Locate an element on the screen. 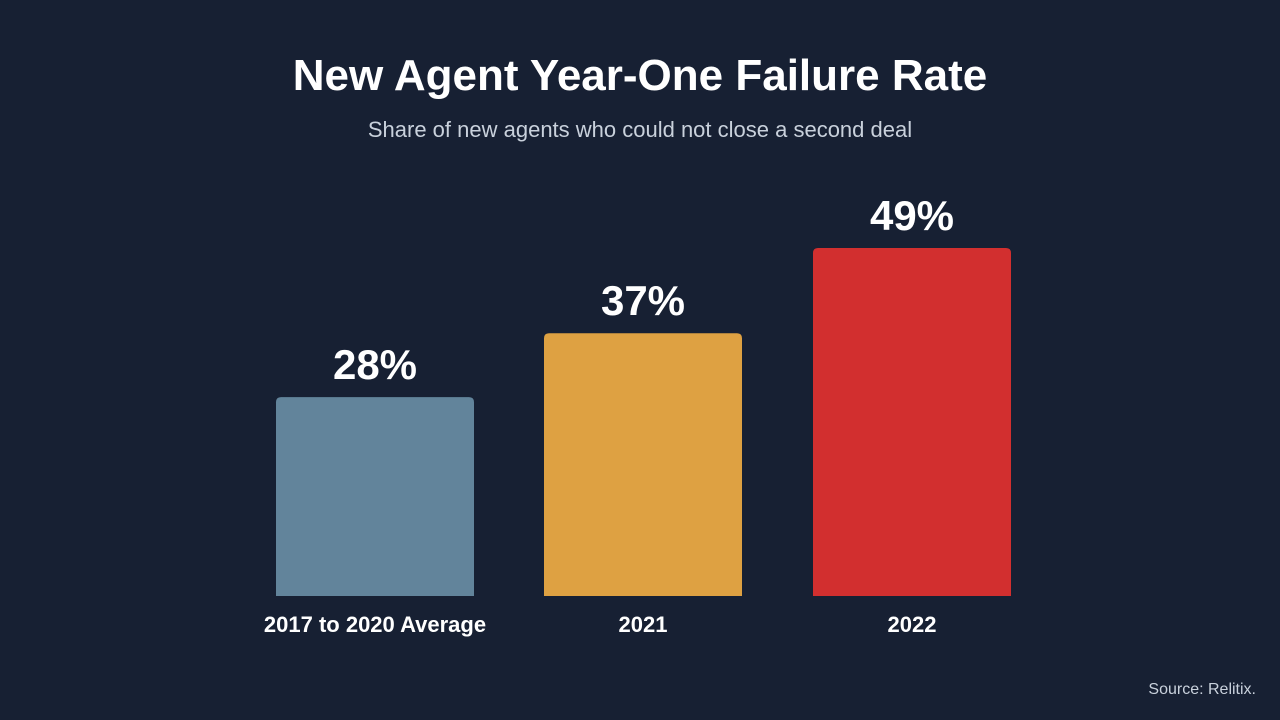  bar-value-label-3: 49% is located at coordinates (912, 215).